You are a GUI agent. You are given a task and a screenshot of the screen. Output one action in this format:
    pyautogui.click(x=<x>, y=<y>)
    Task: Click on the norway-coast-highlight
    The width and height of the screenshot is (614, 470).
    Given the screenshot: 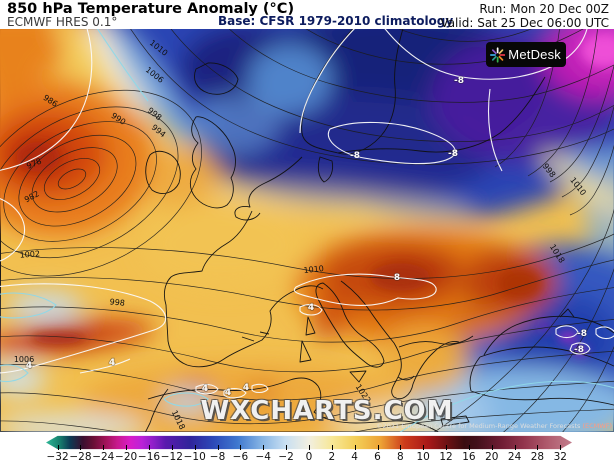 What is the action you would take?
    pyautogui.click(x=327, y=81)
    